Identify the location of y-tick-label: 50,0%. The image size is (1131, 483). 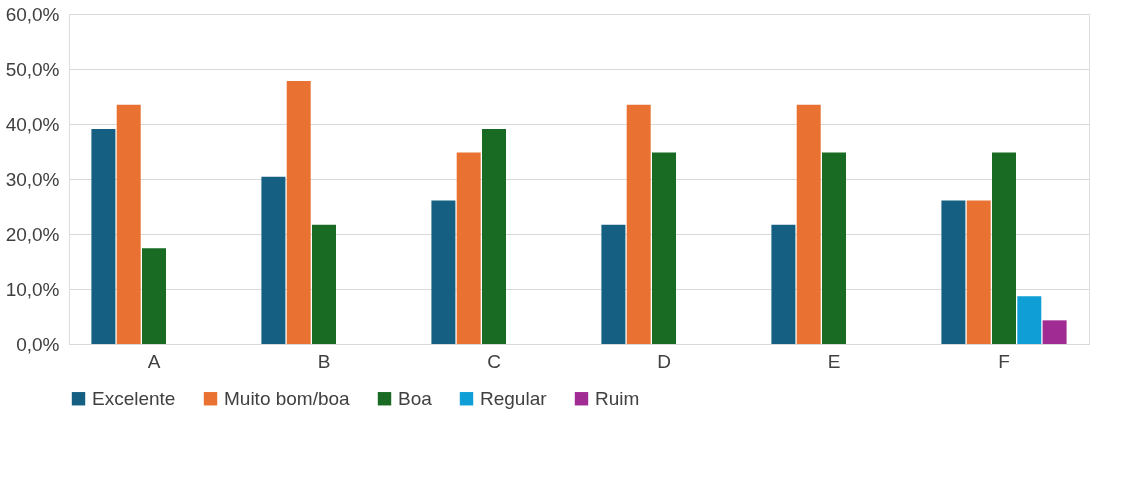
(32, 69).